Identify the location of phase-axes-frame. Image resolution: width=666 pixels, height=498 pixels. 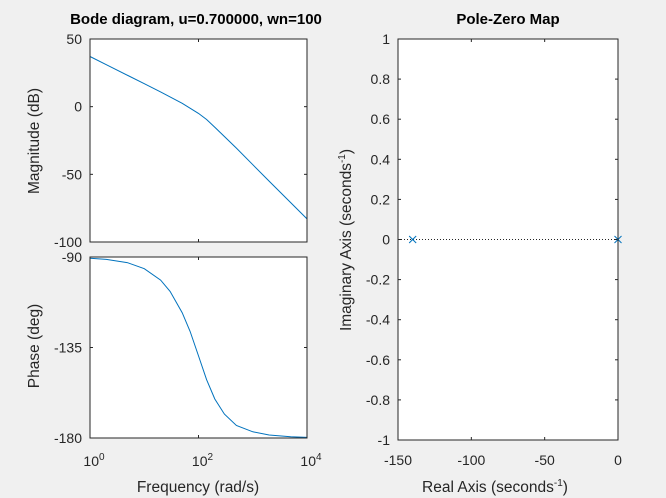
(198, 347).